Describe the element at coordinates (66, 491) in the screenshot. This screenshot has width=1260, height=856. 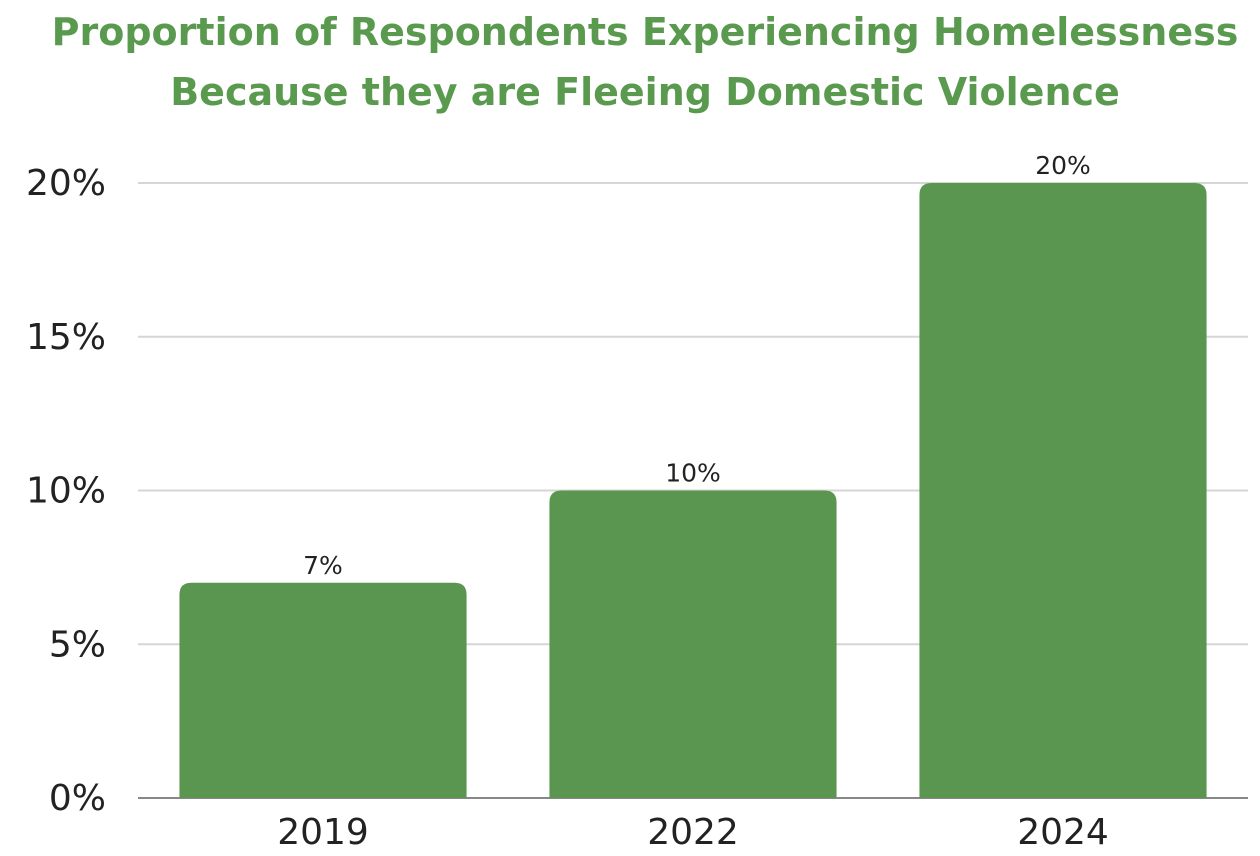
I see `y-tick-label: 10%` at that location.